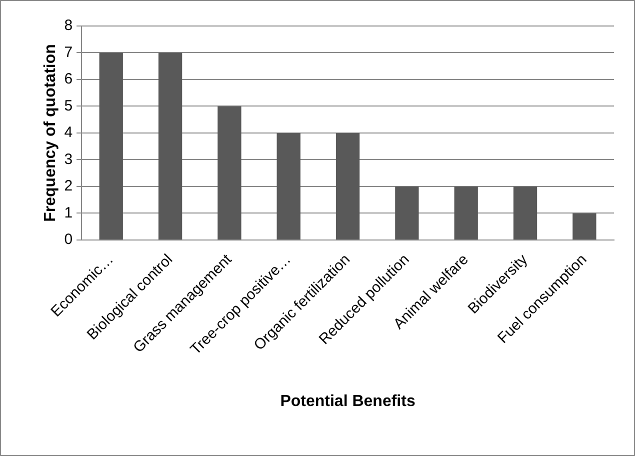 The image size is (635, 456). I want to click on y-axis-title: Frequency of quotation, so click(51, 133).